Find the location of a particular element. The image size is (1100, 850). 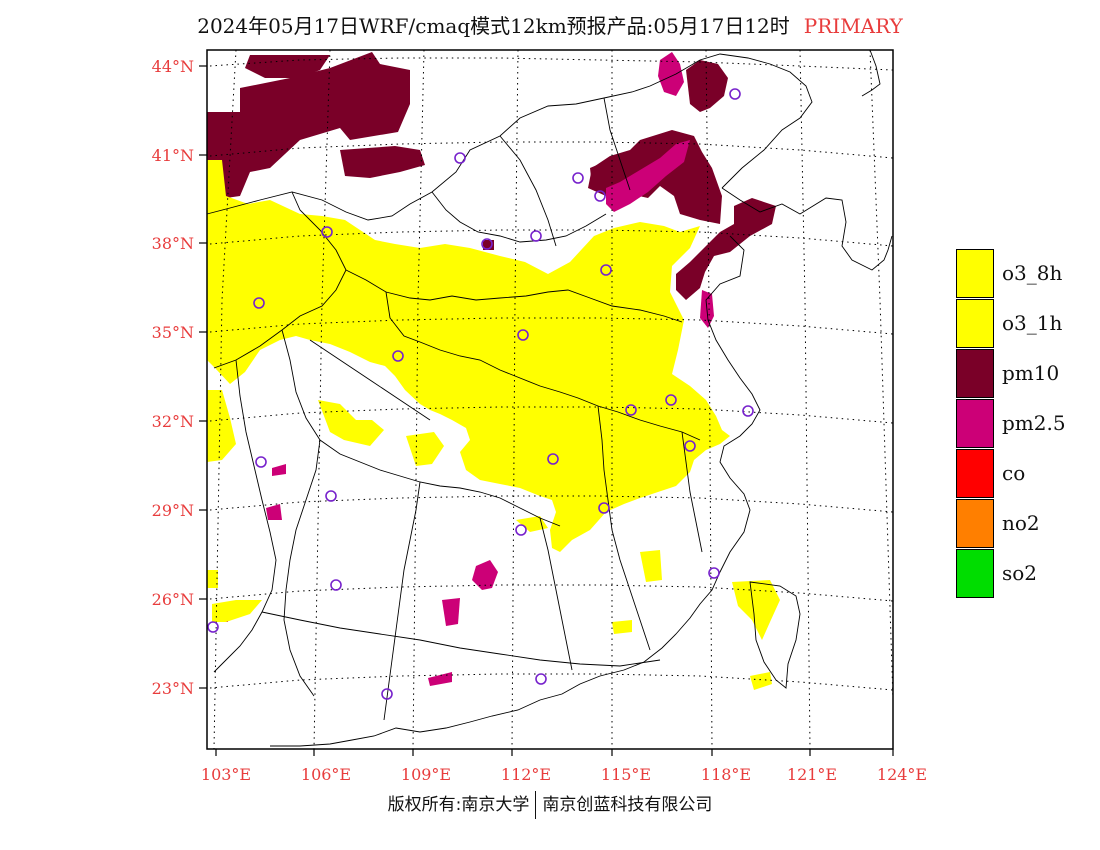

copyright-footer: 版权所有:南京大学 南京创蓝科技有限公司 is located at coordinates (550, 804).